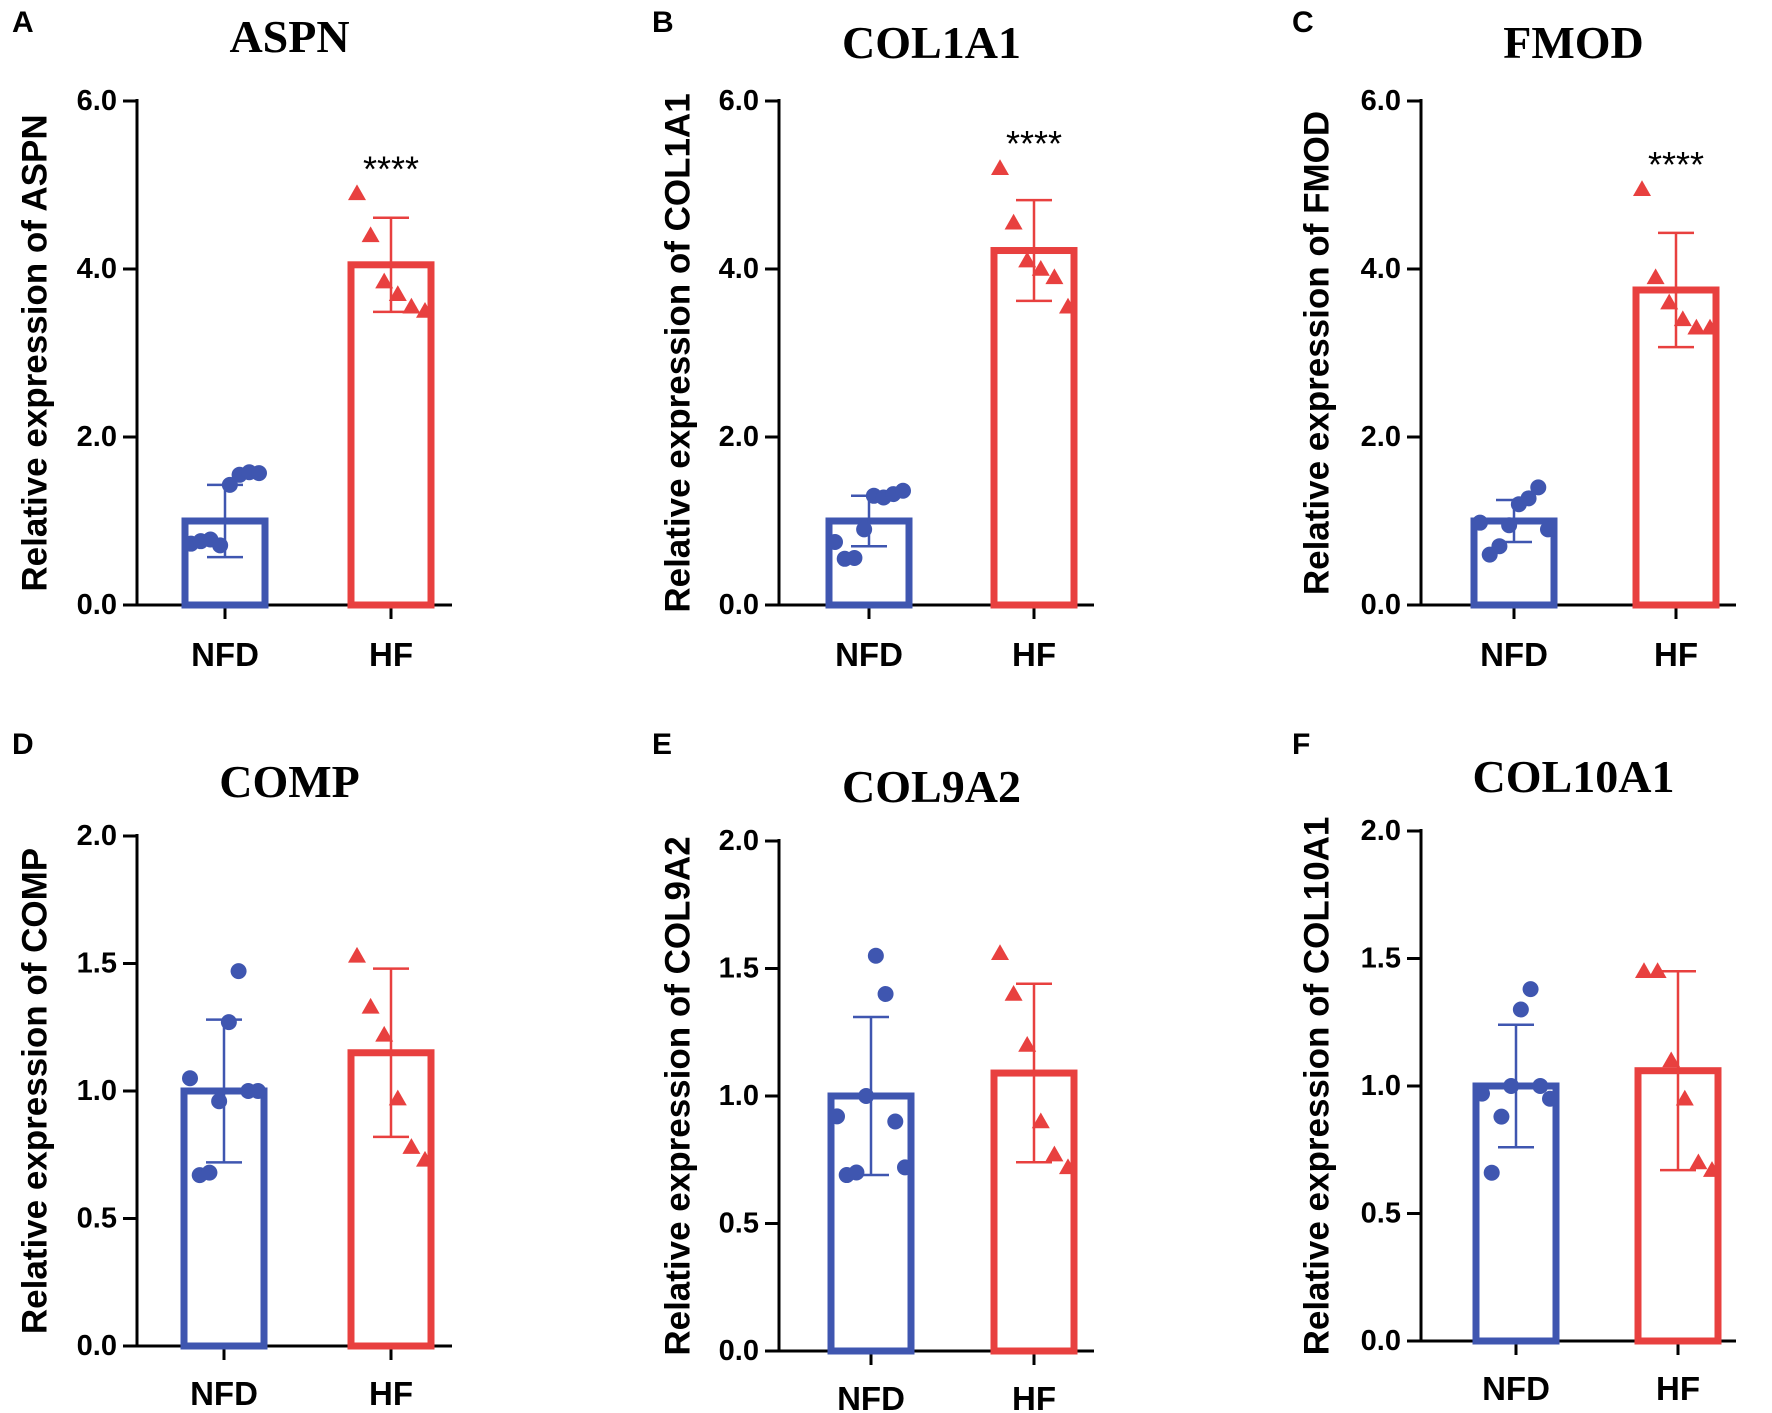 This screenshot has height=1413, width=1772. I want to click on panel-letter: D, so click(23, 744).